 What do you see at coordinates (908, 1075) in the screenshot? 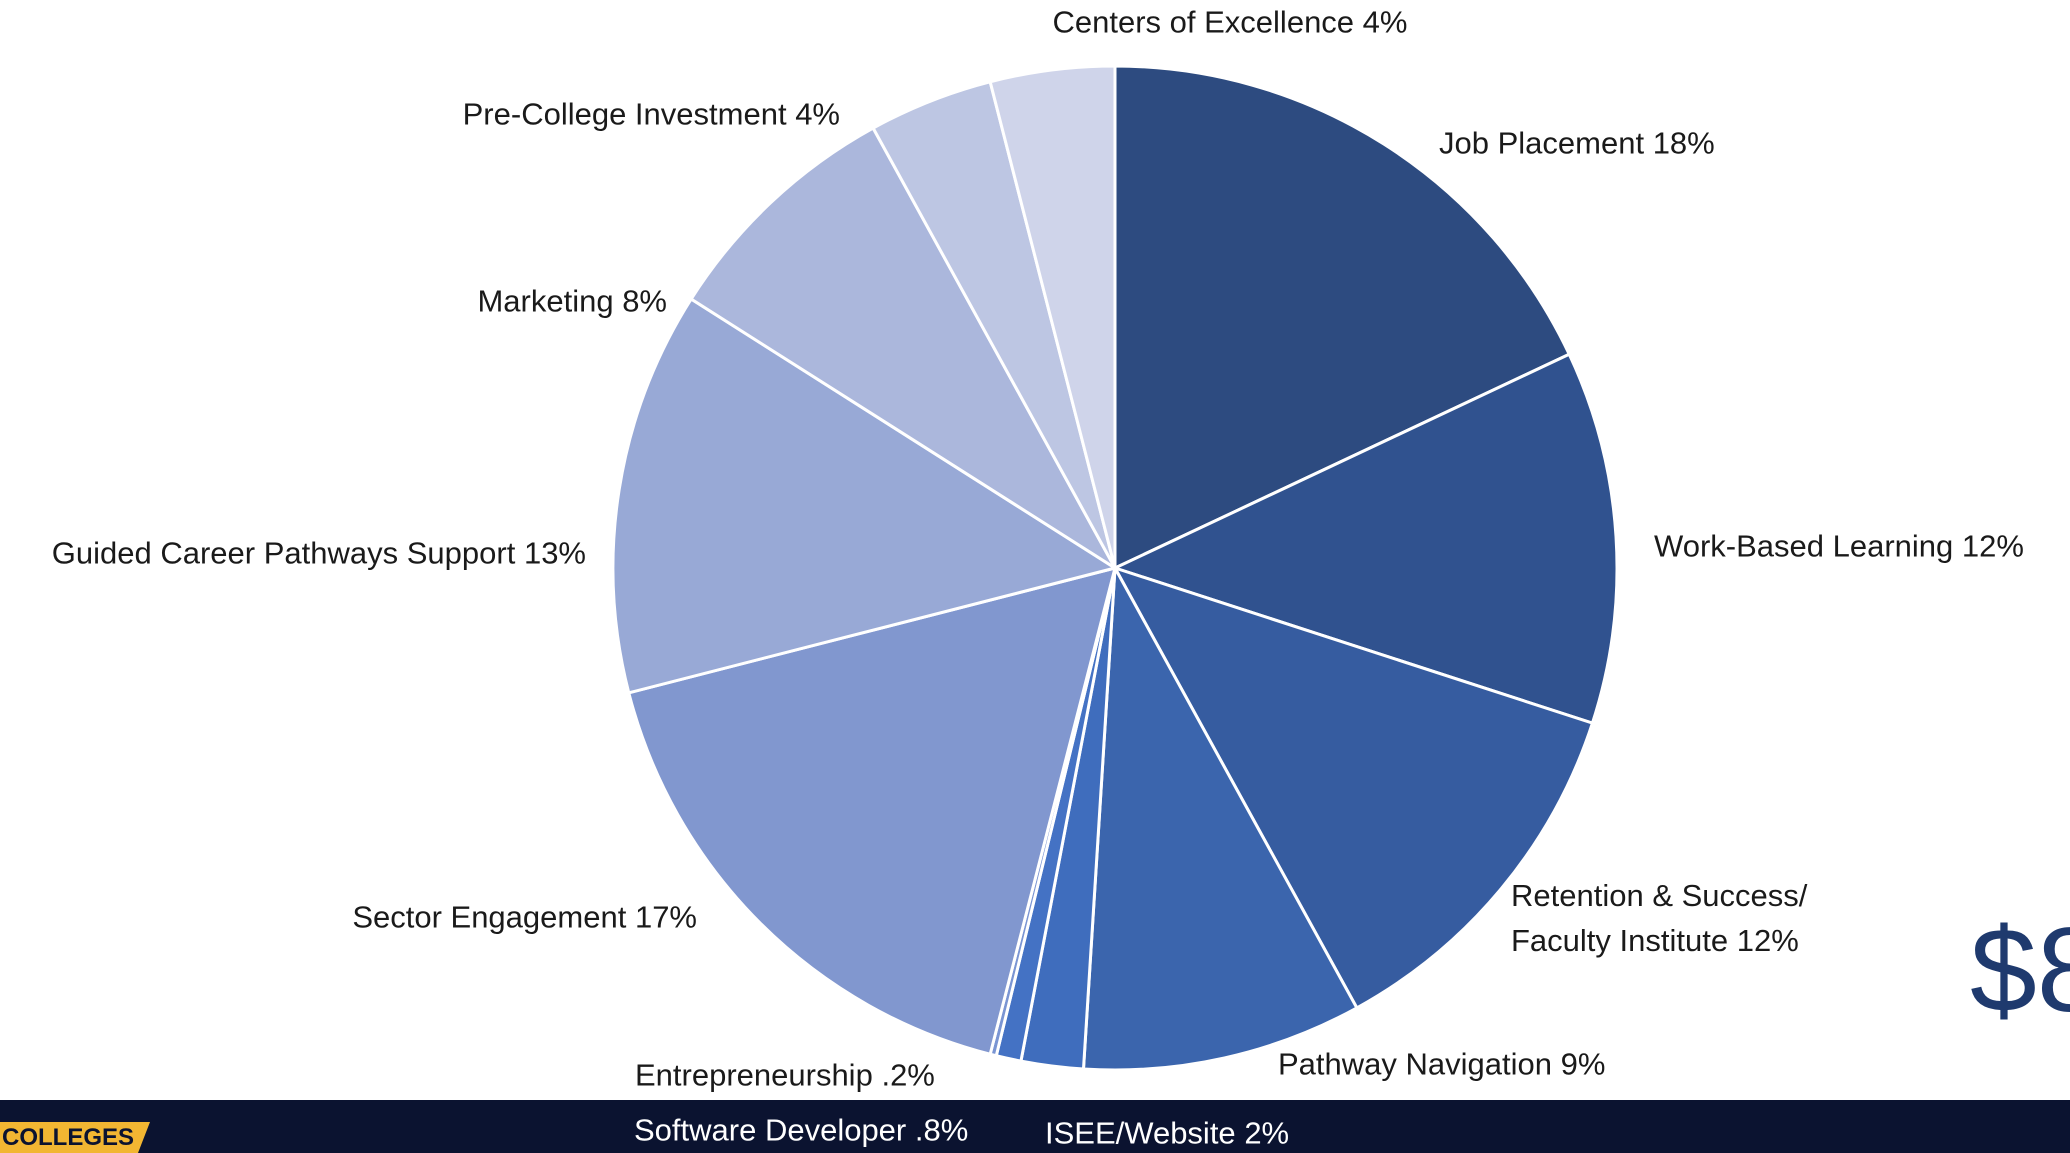
I see `slice-value: .2%` at bounding box center [908, 1075].